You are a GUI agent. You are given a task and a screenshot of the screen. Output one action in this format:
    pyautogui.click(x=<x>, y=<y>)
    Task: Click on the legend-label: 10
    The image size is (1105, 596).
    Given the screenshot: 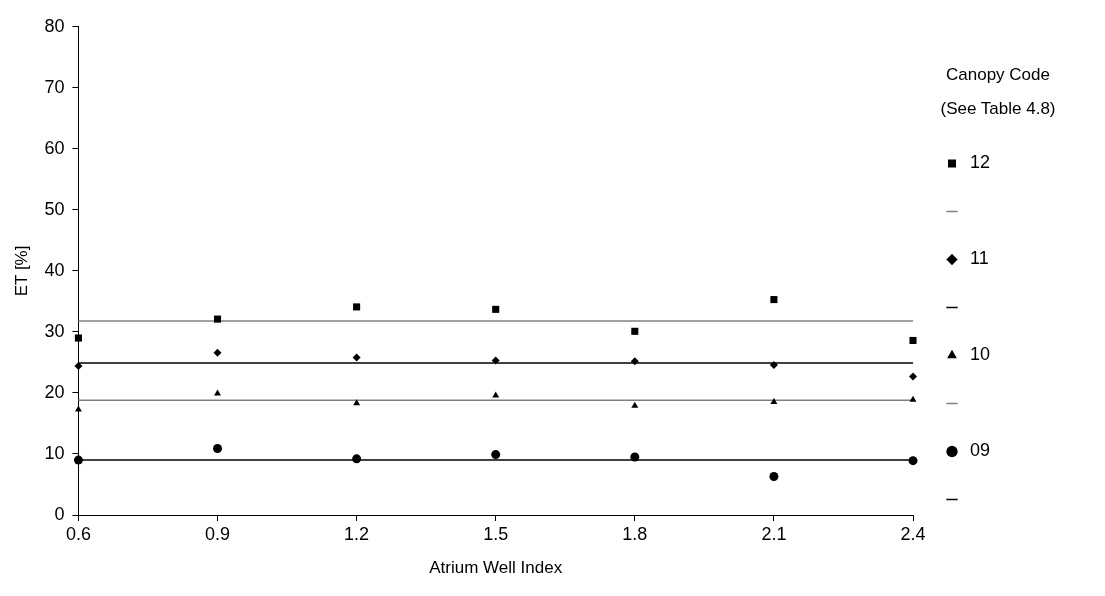 What is the action you would take?
    pyautogui.click(x=980, y=354)
    